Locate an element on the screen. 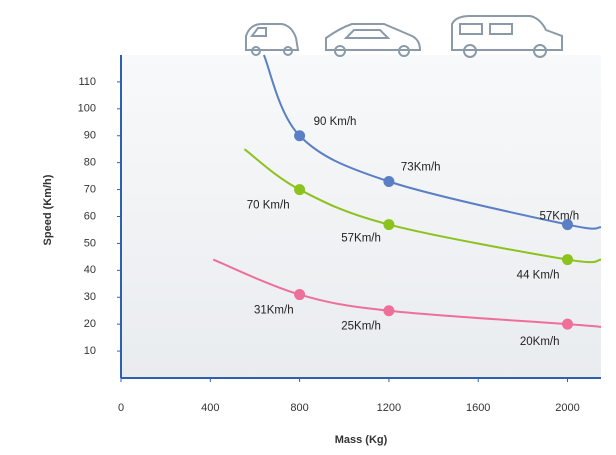 The width and height of the screenshot is (616, 455). y-tick-label: 70 is located at coordinates (90, 189).